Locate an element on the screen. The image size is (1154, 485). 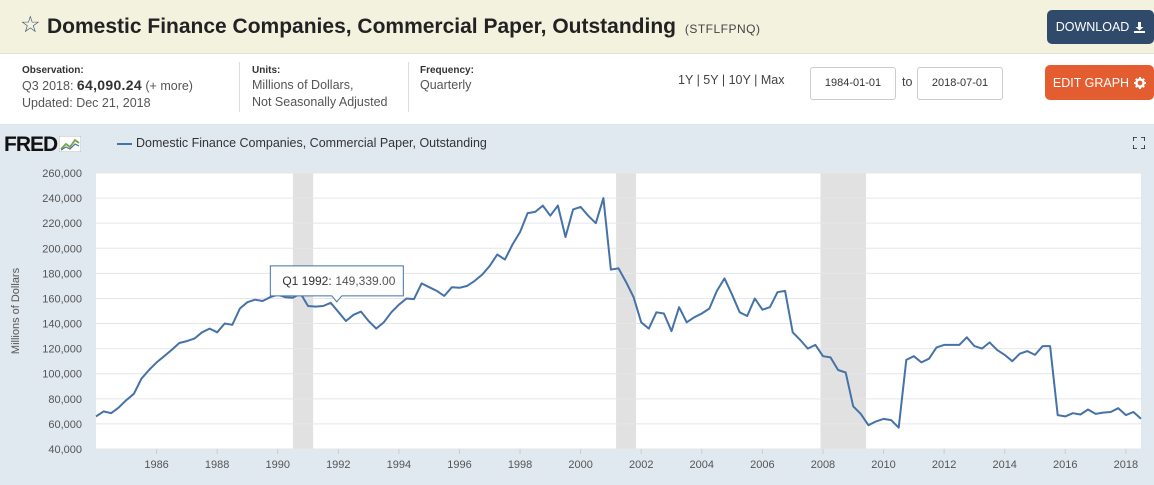
fred-logo: FRED is located at coordinates (43, 145).